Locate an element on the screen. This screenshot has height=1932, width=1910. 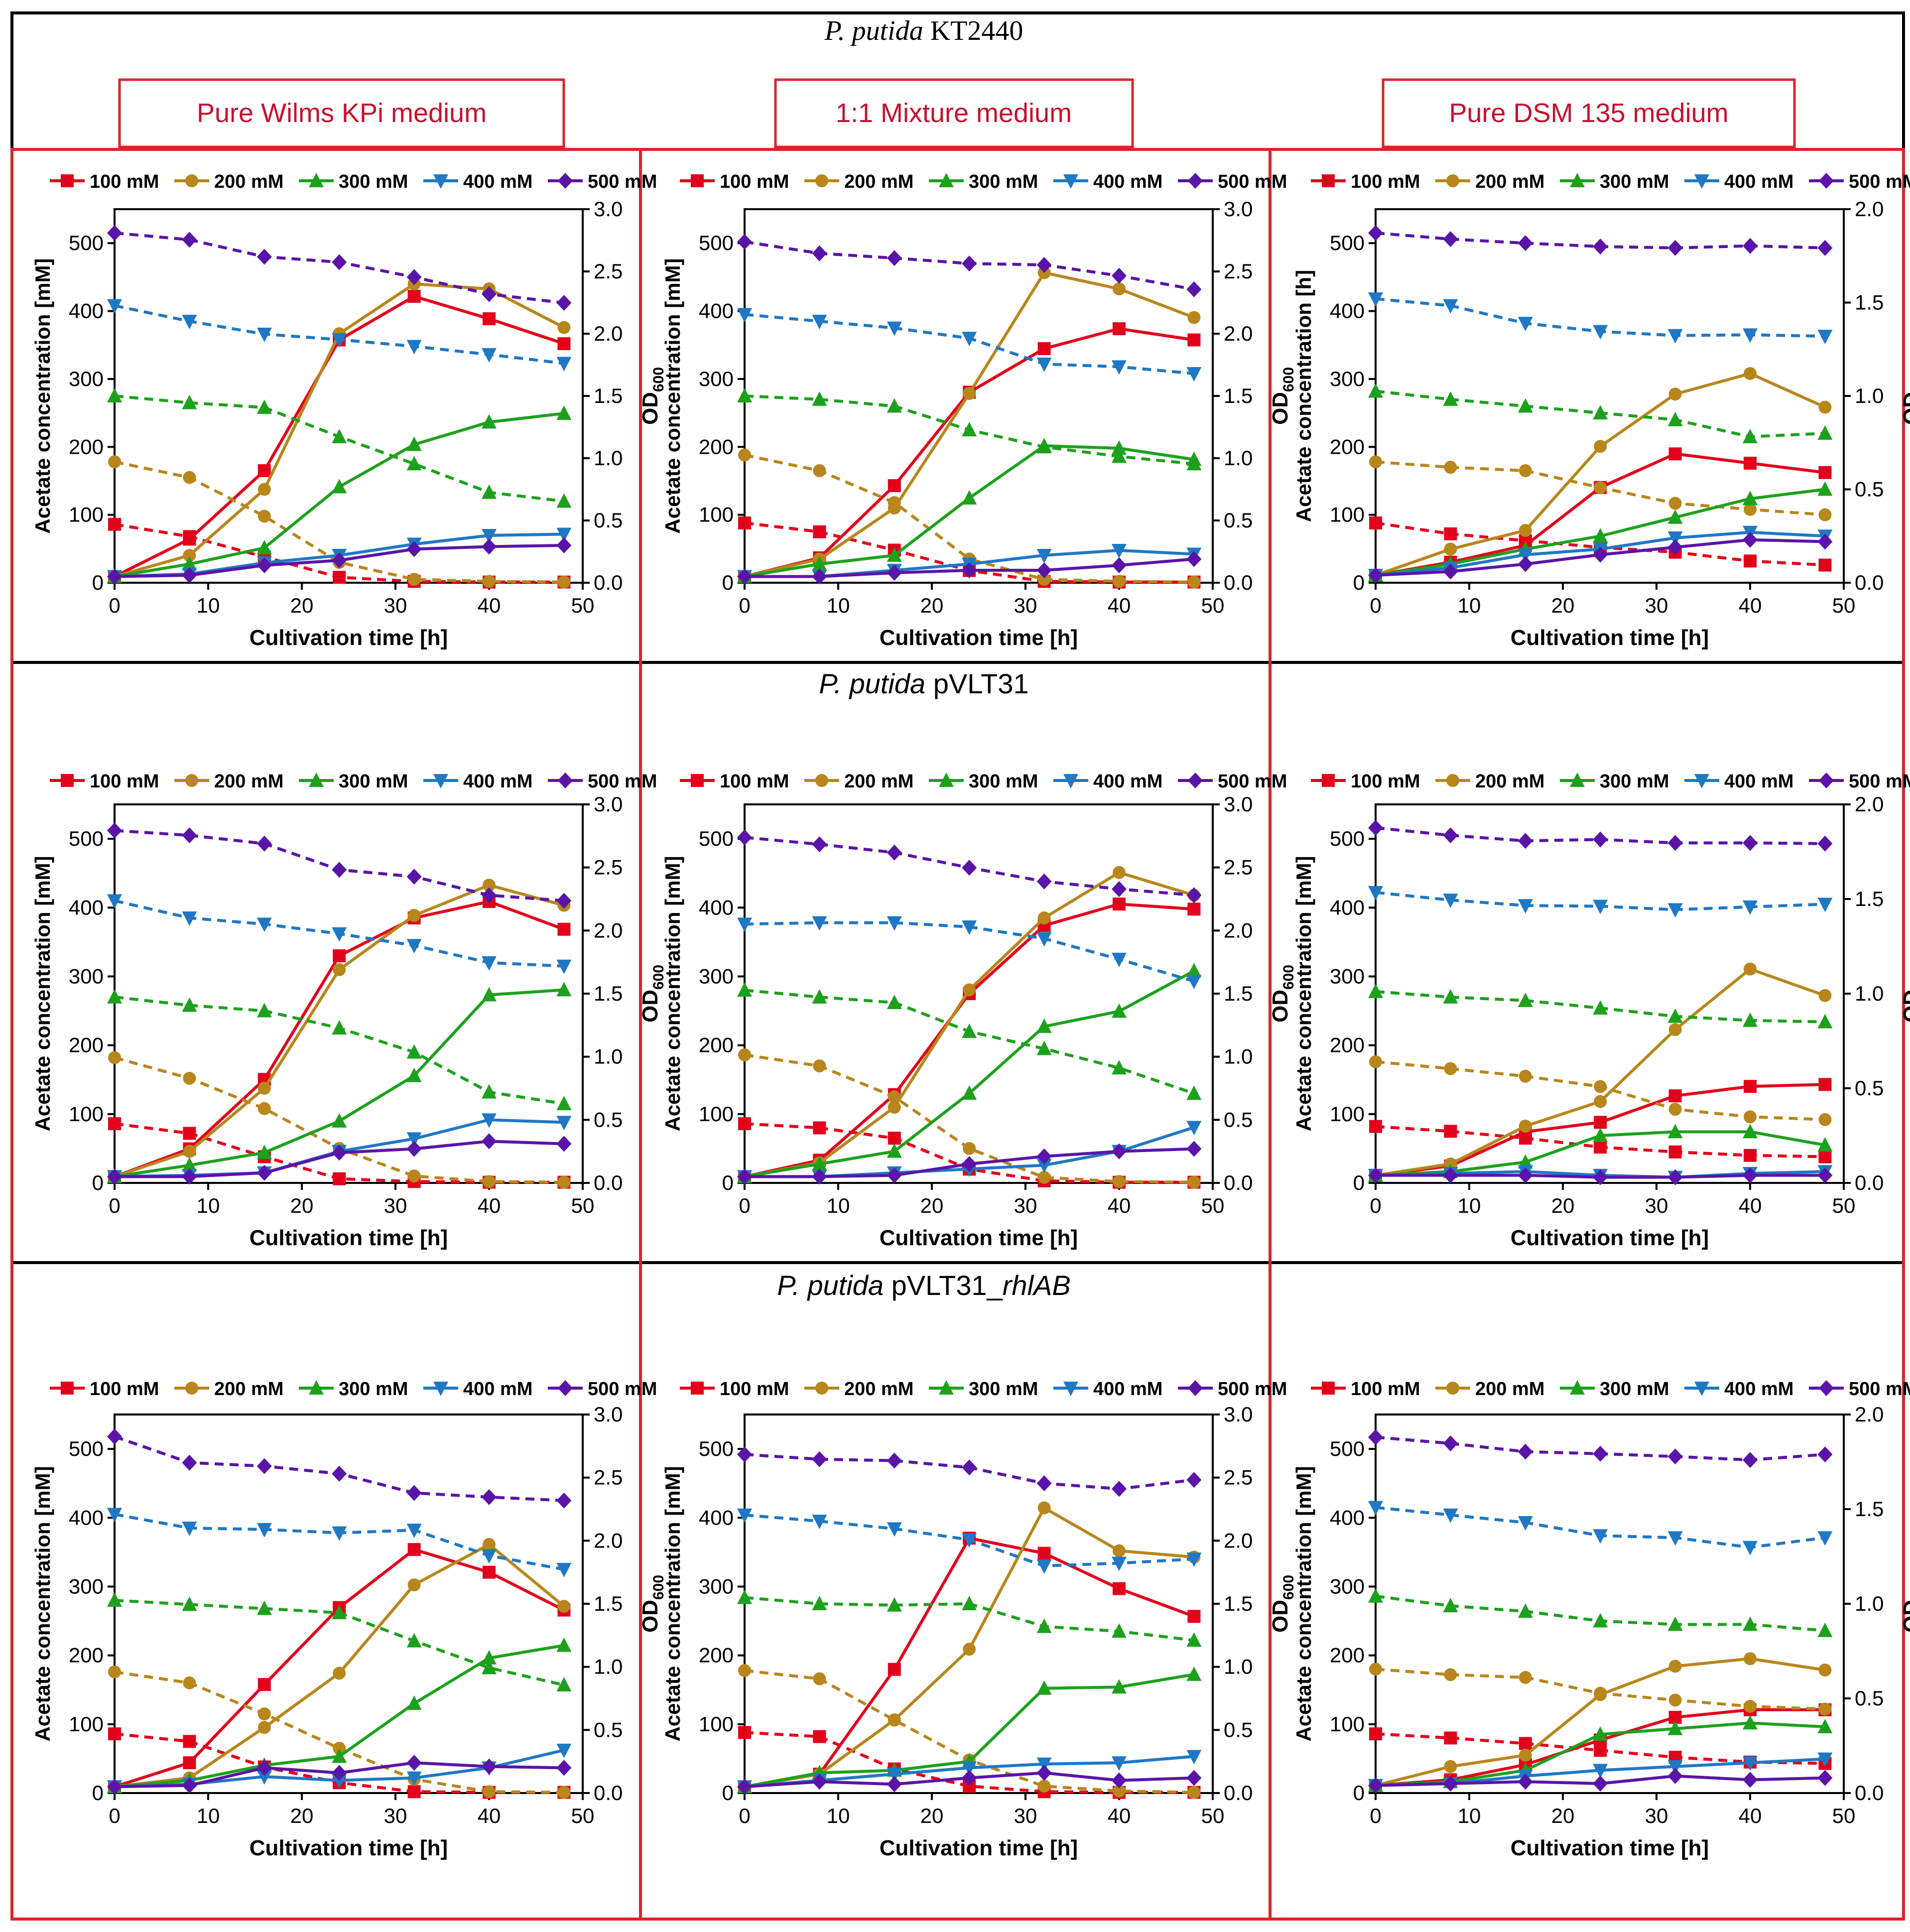
y-tick-label: 300 is located at coordinates (1347, 976).